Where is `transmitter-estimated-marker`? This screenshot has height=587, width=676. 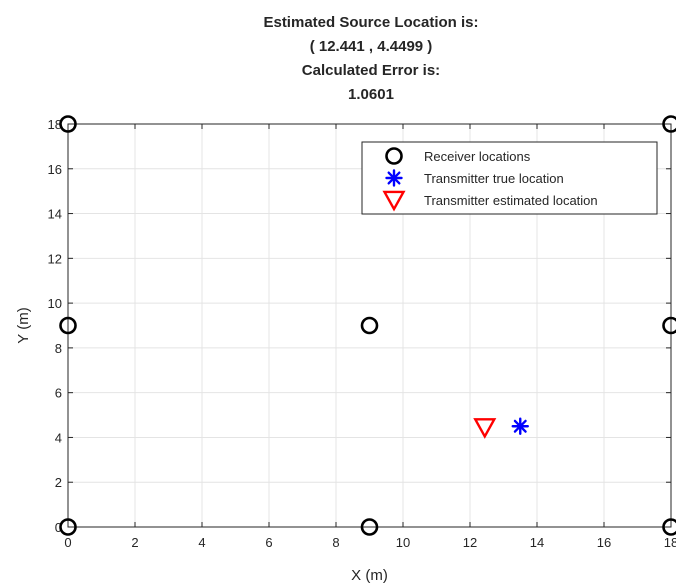 transmitter-estimated-marker is located at coordinates (485, 428).